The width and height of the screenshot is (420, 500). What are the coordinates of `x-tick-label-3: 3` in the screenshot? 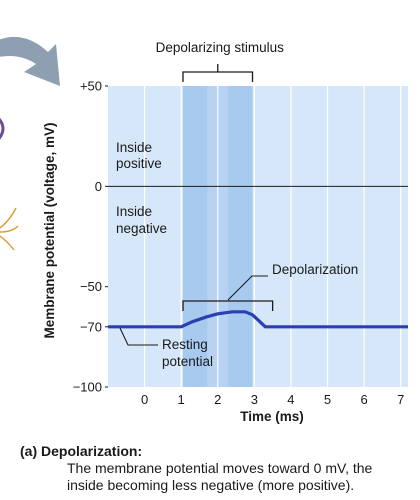 It's located at (254, 399).